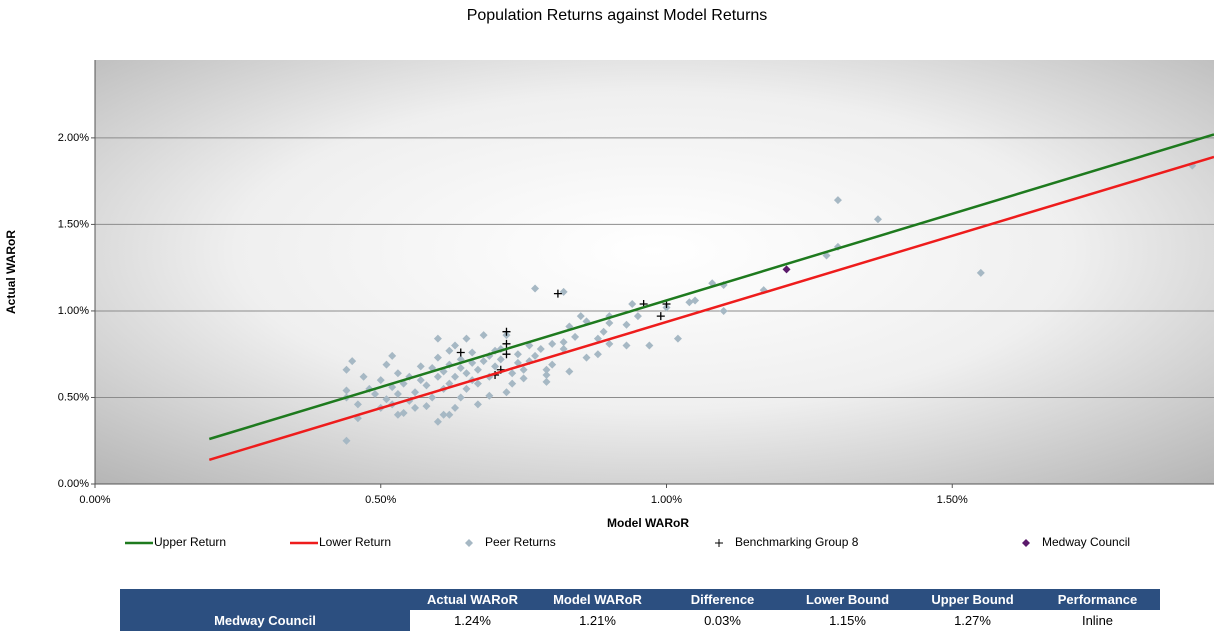 Image resolution: width=1214 pixels, height=635 pixels. What do you see at coordinates (190, 542) in the screenshot?
I see `legend-label: Upper Return` at bounding box center [190, 542].